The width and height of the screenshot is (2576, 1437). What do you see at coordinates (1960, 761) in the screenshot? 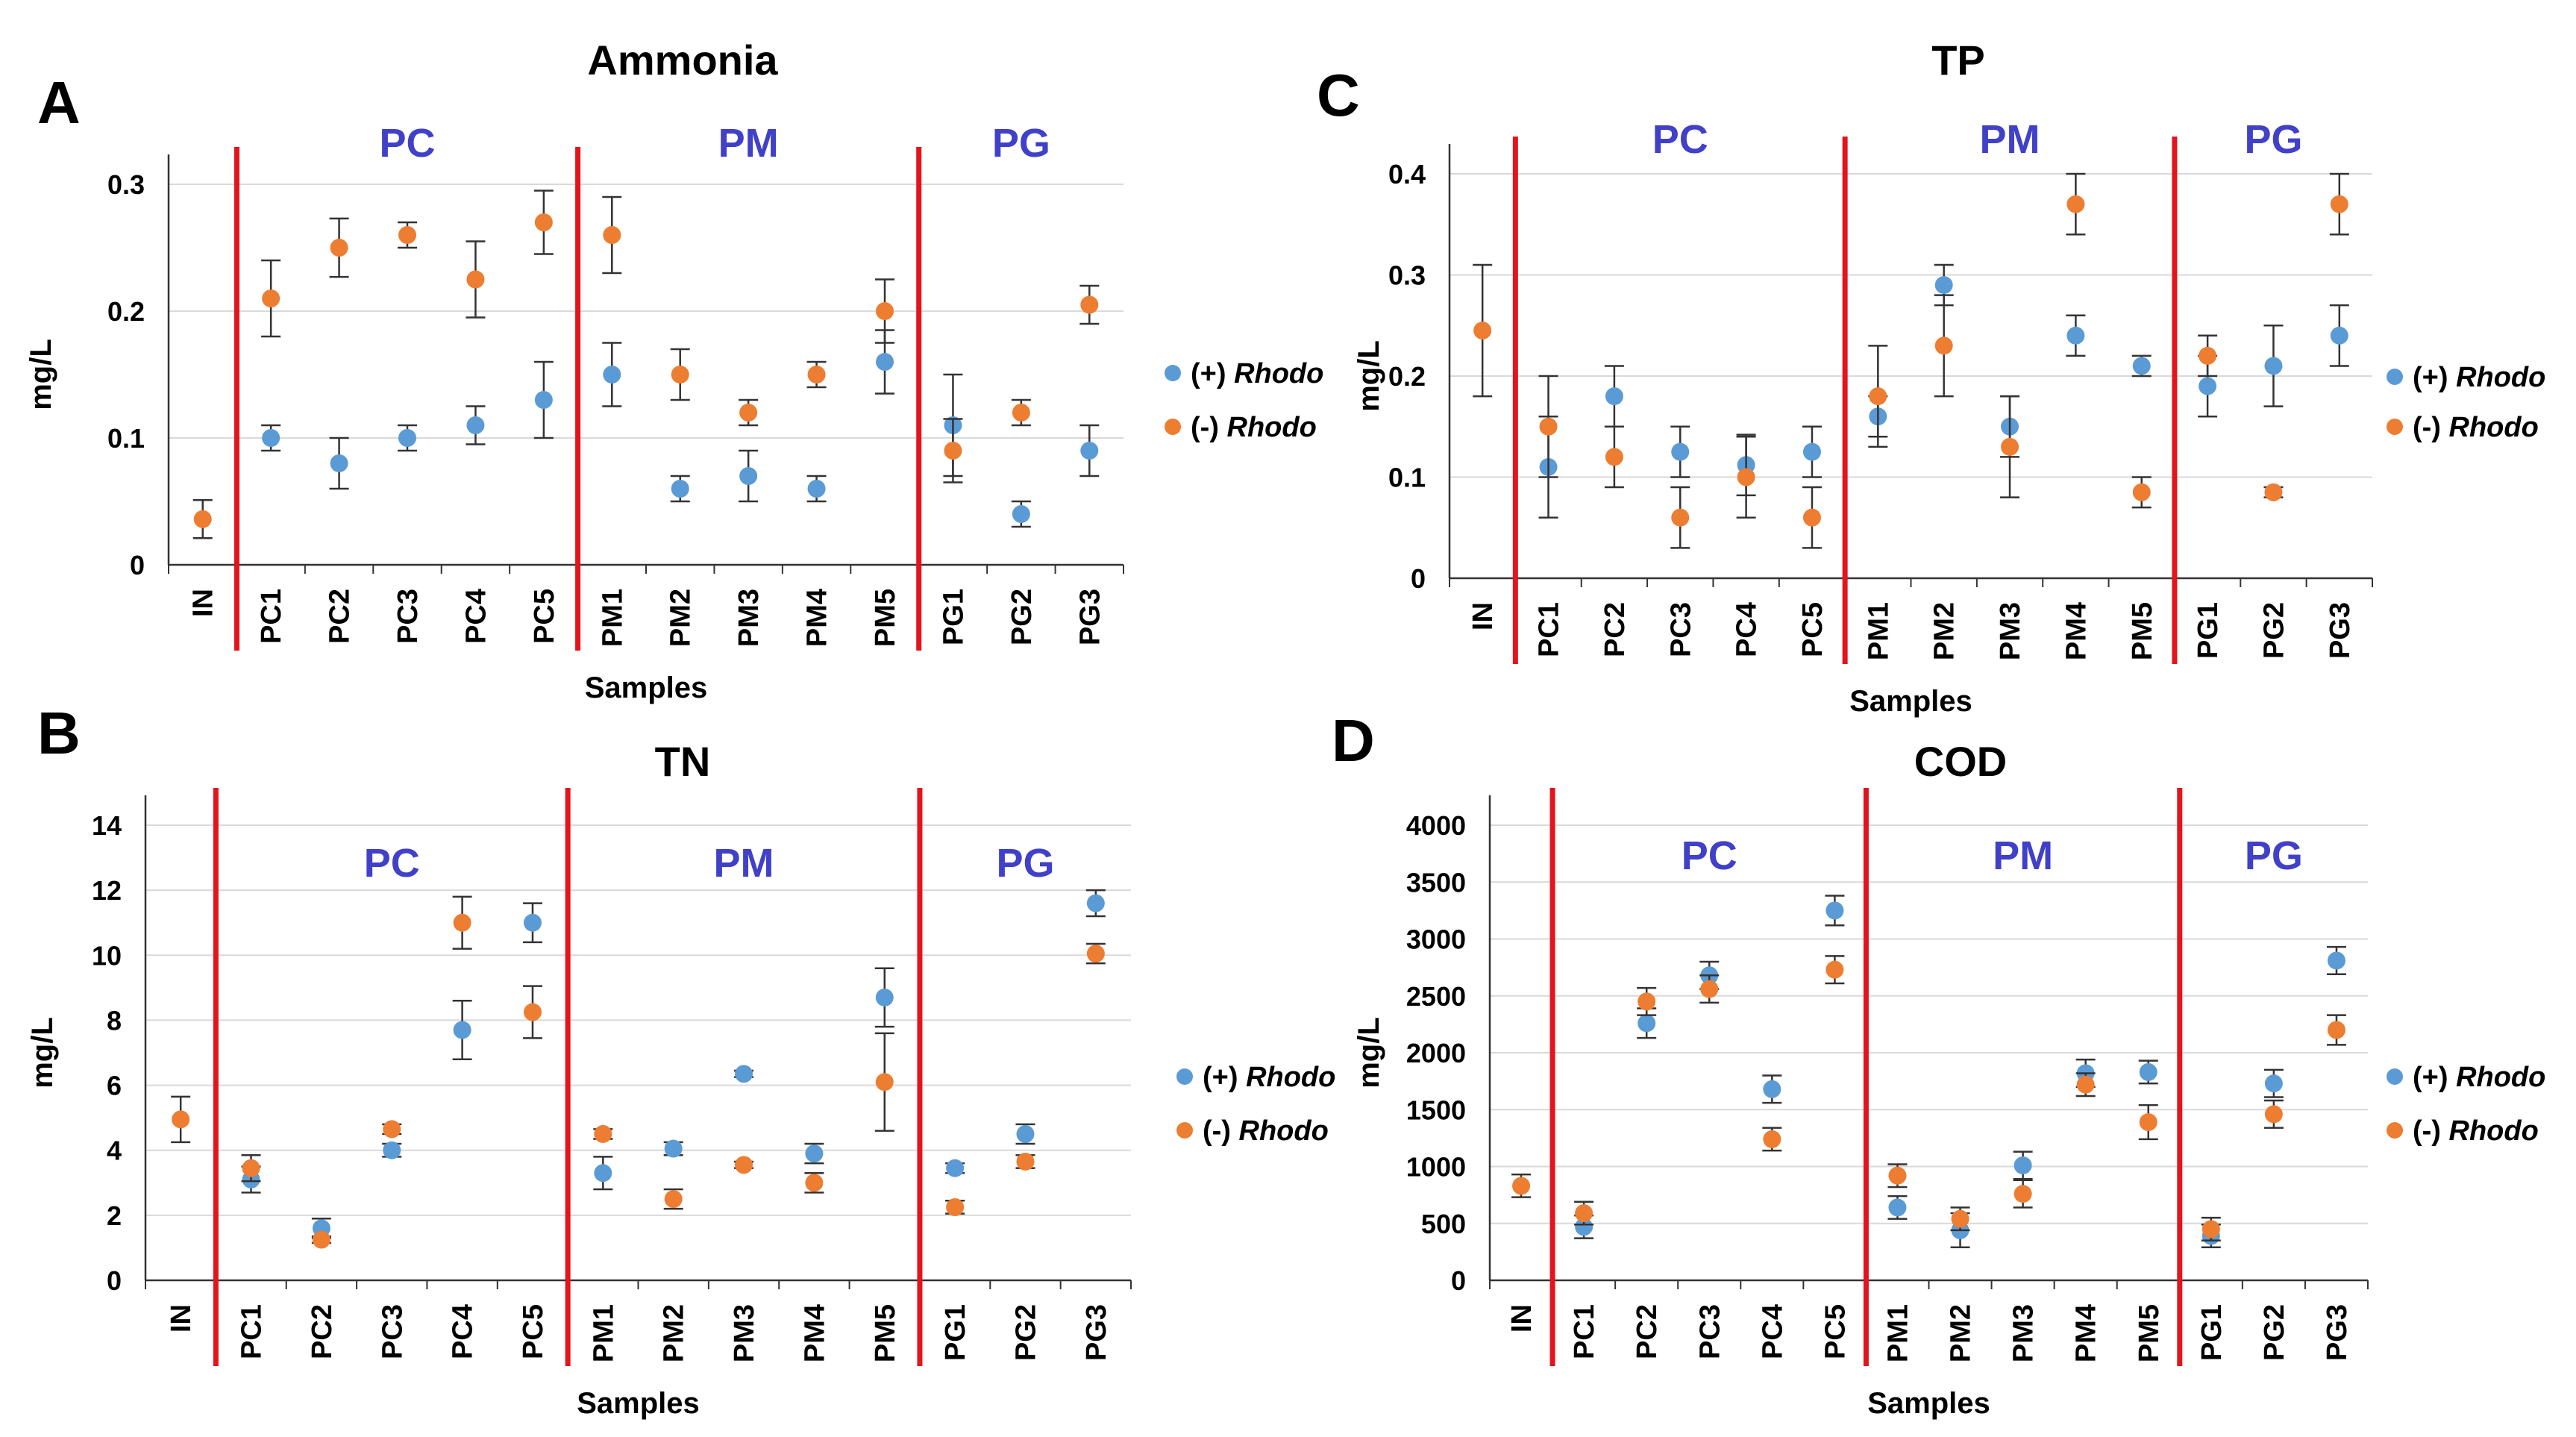
I see `chart-title: COD` at bounding box center [1960, 761].